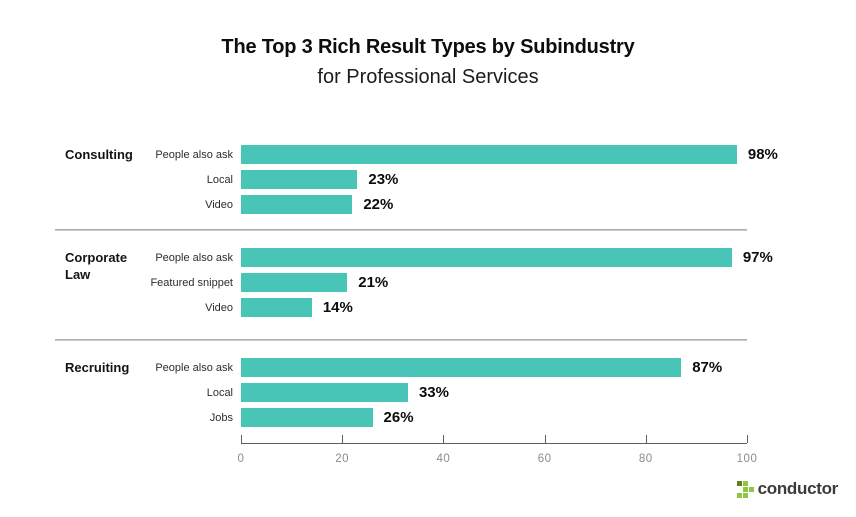 The image size is (856, 517). Describe the element at coordinates (99, 154) in the screenshot. I see `group-label: Consulting` at that location.